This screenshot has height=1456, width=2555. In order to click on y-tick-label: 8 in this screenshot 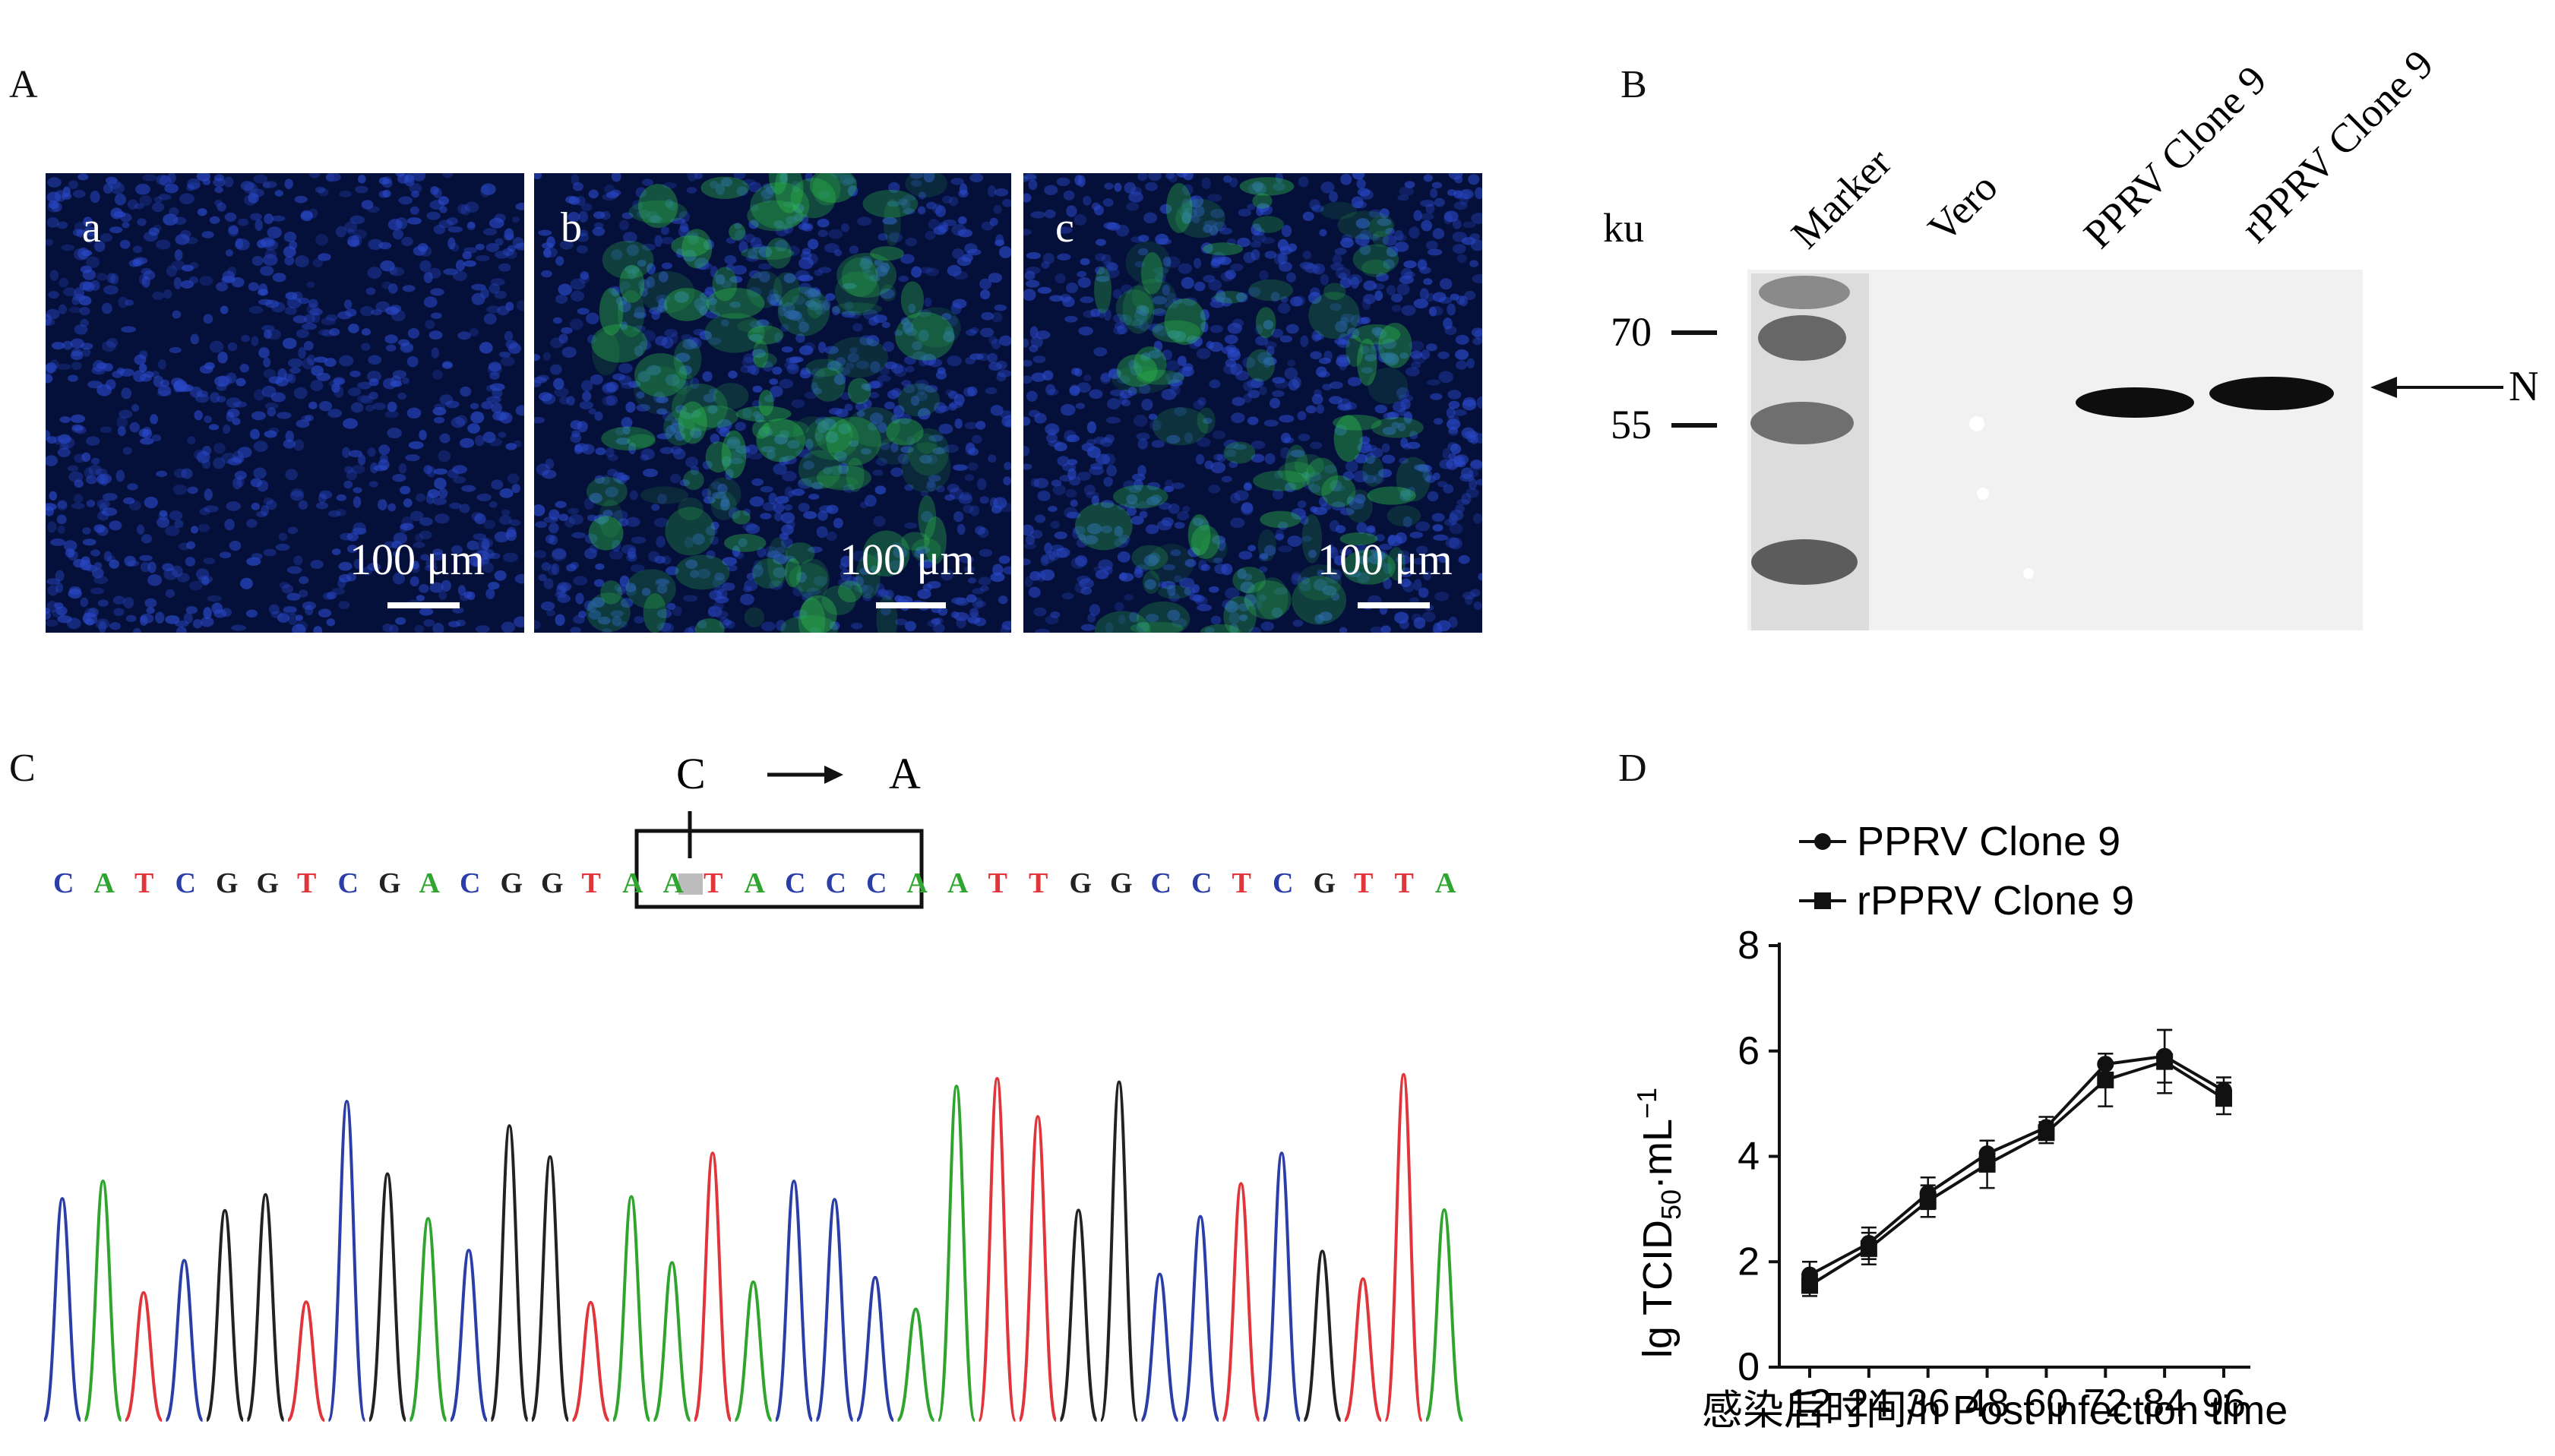, I will do `click(1749, 946)`.